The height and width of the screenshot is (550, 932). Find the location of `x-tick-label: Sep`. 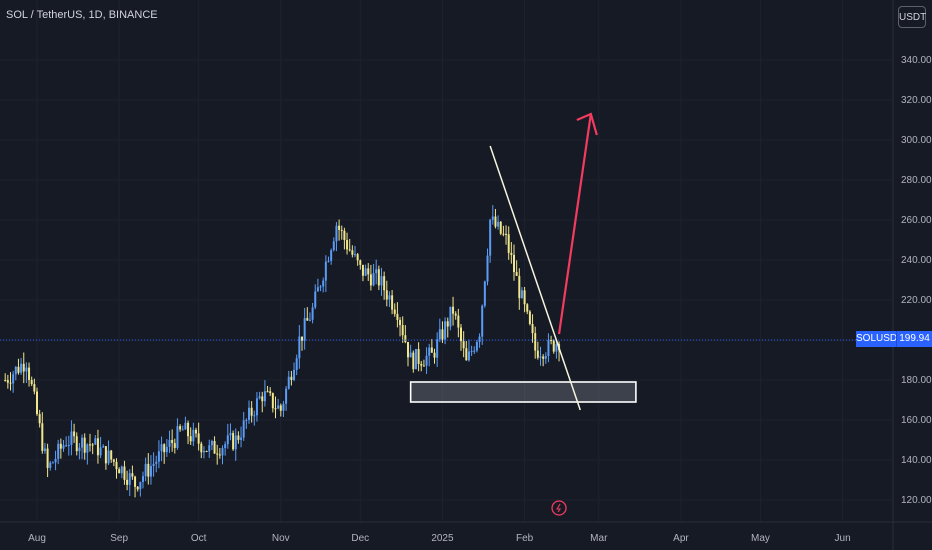

x-tick-label: Sep is located at coordinates (119, 538).